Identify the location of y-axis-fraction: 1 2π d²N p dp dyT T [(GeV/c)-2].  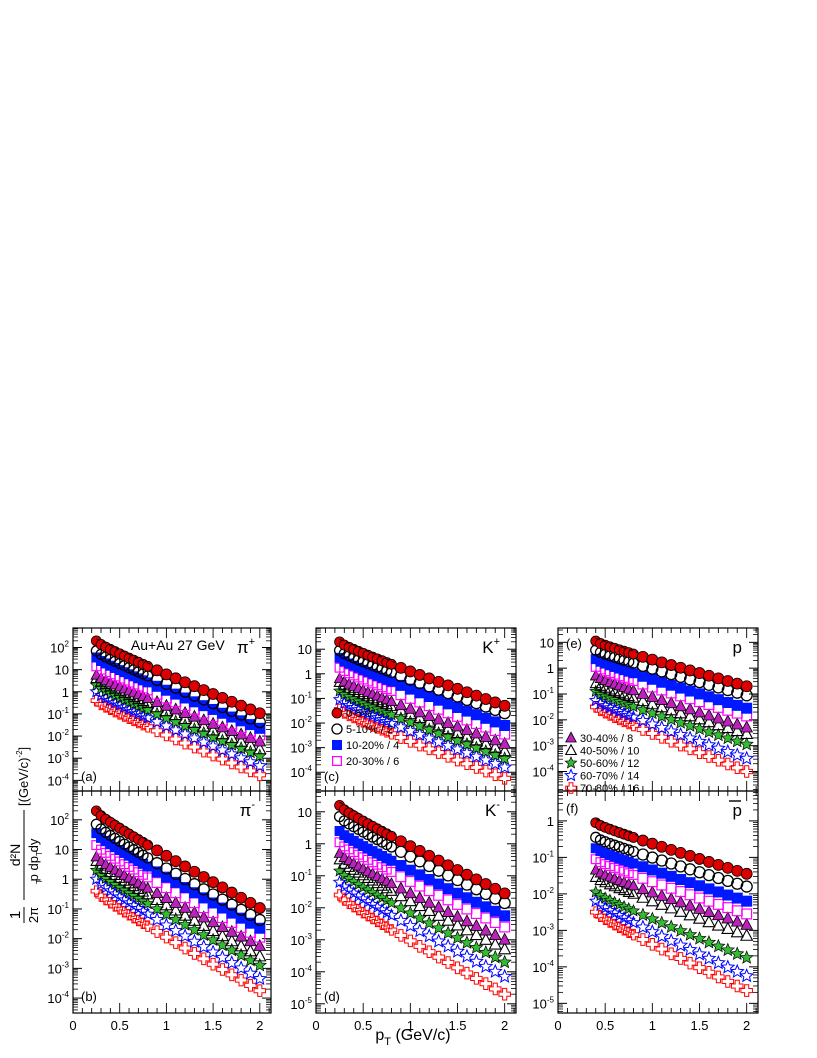
(25, 835).